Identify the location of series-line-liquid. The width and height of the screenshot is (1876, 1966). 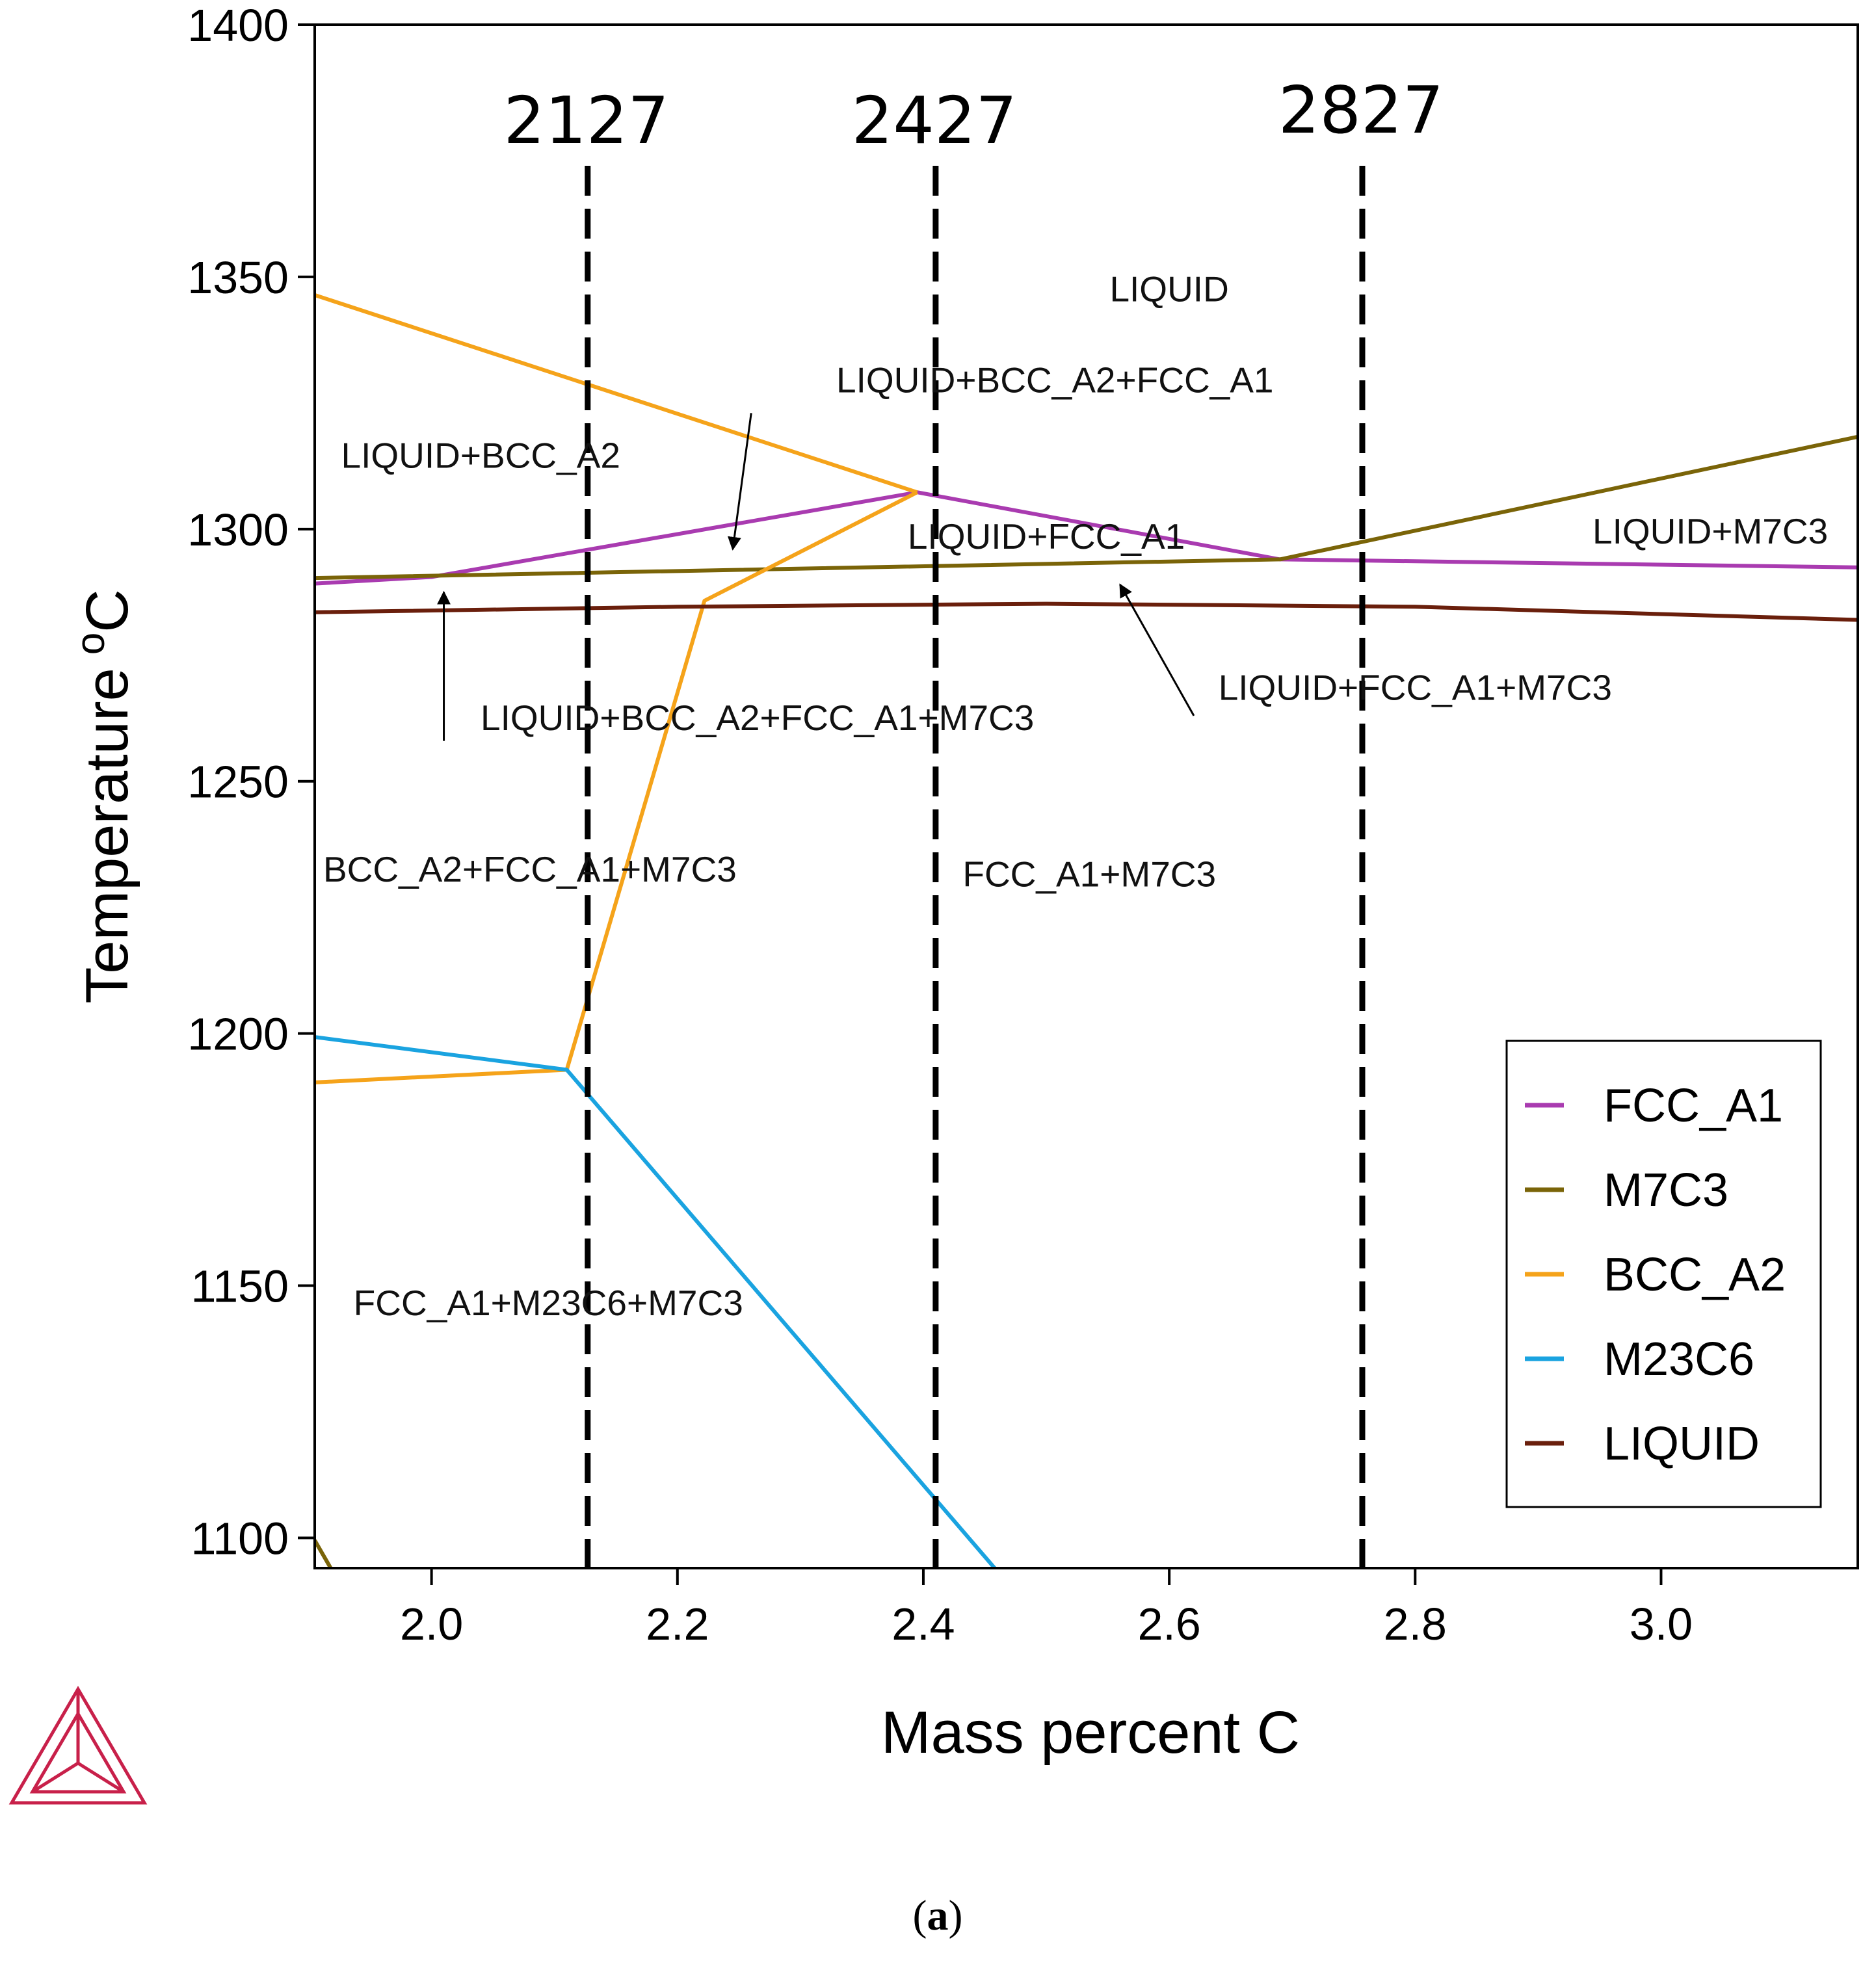
(1086, 611).